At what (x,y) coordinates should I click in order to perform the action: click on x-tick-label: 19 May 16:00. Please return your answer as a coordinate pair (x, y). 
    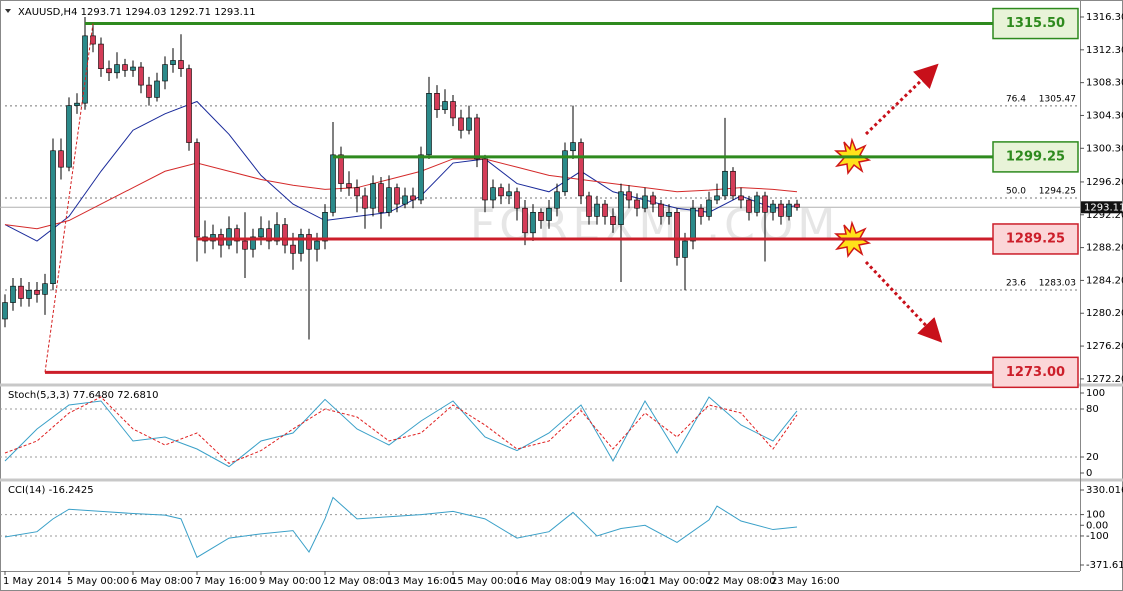
    Looking at the image, I should click on (613, 581).